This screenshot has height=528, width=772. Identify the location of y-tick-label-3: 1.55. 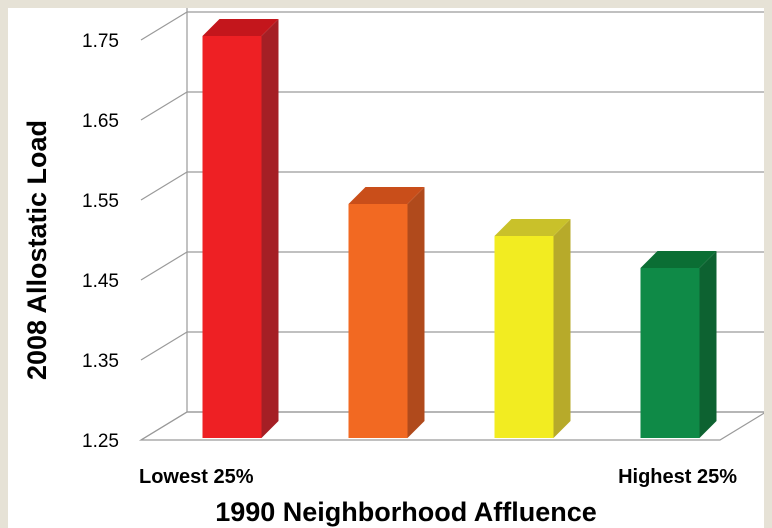
(100, 201).